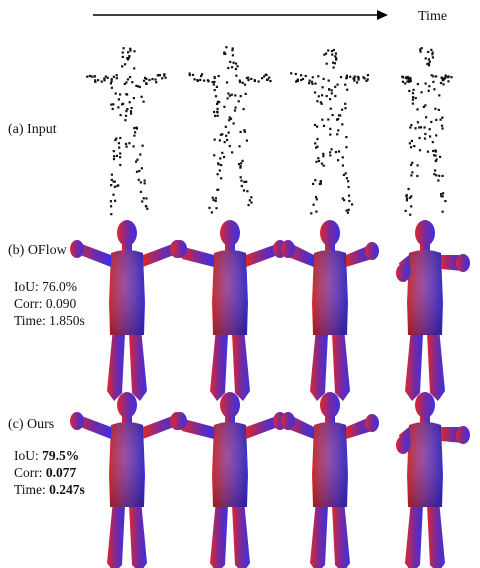  I want to click on metric-iou: IoU: 76.0%, so click(45, 286).